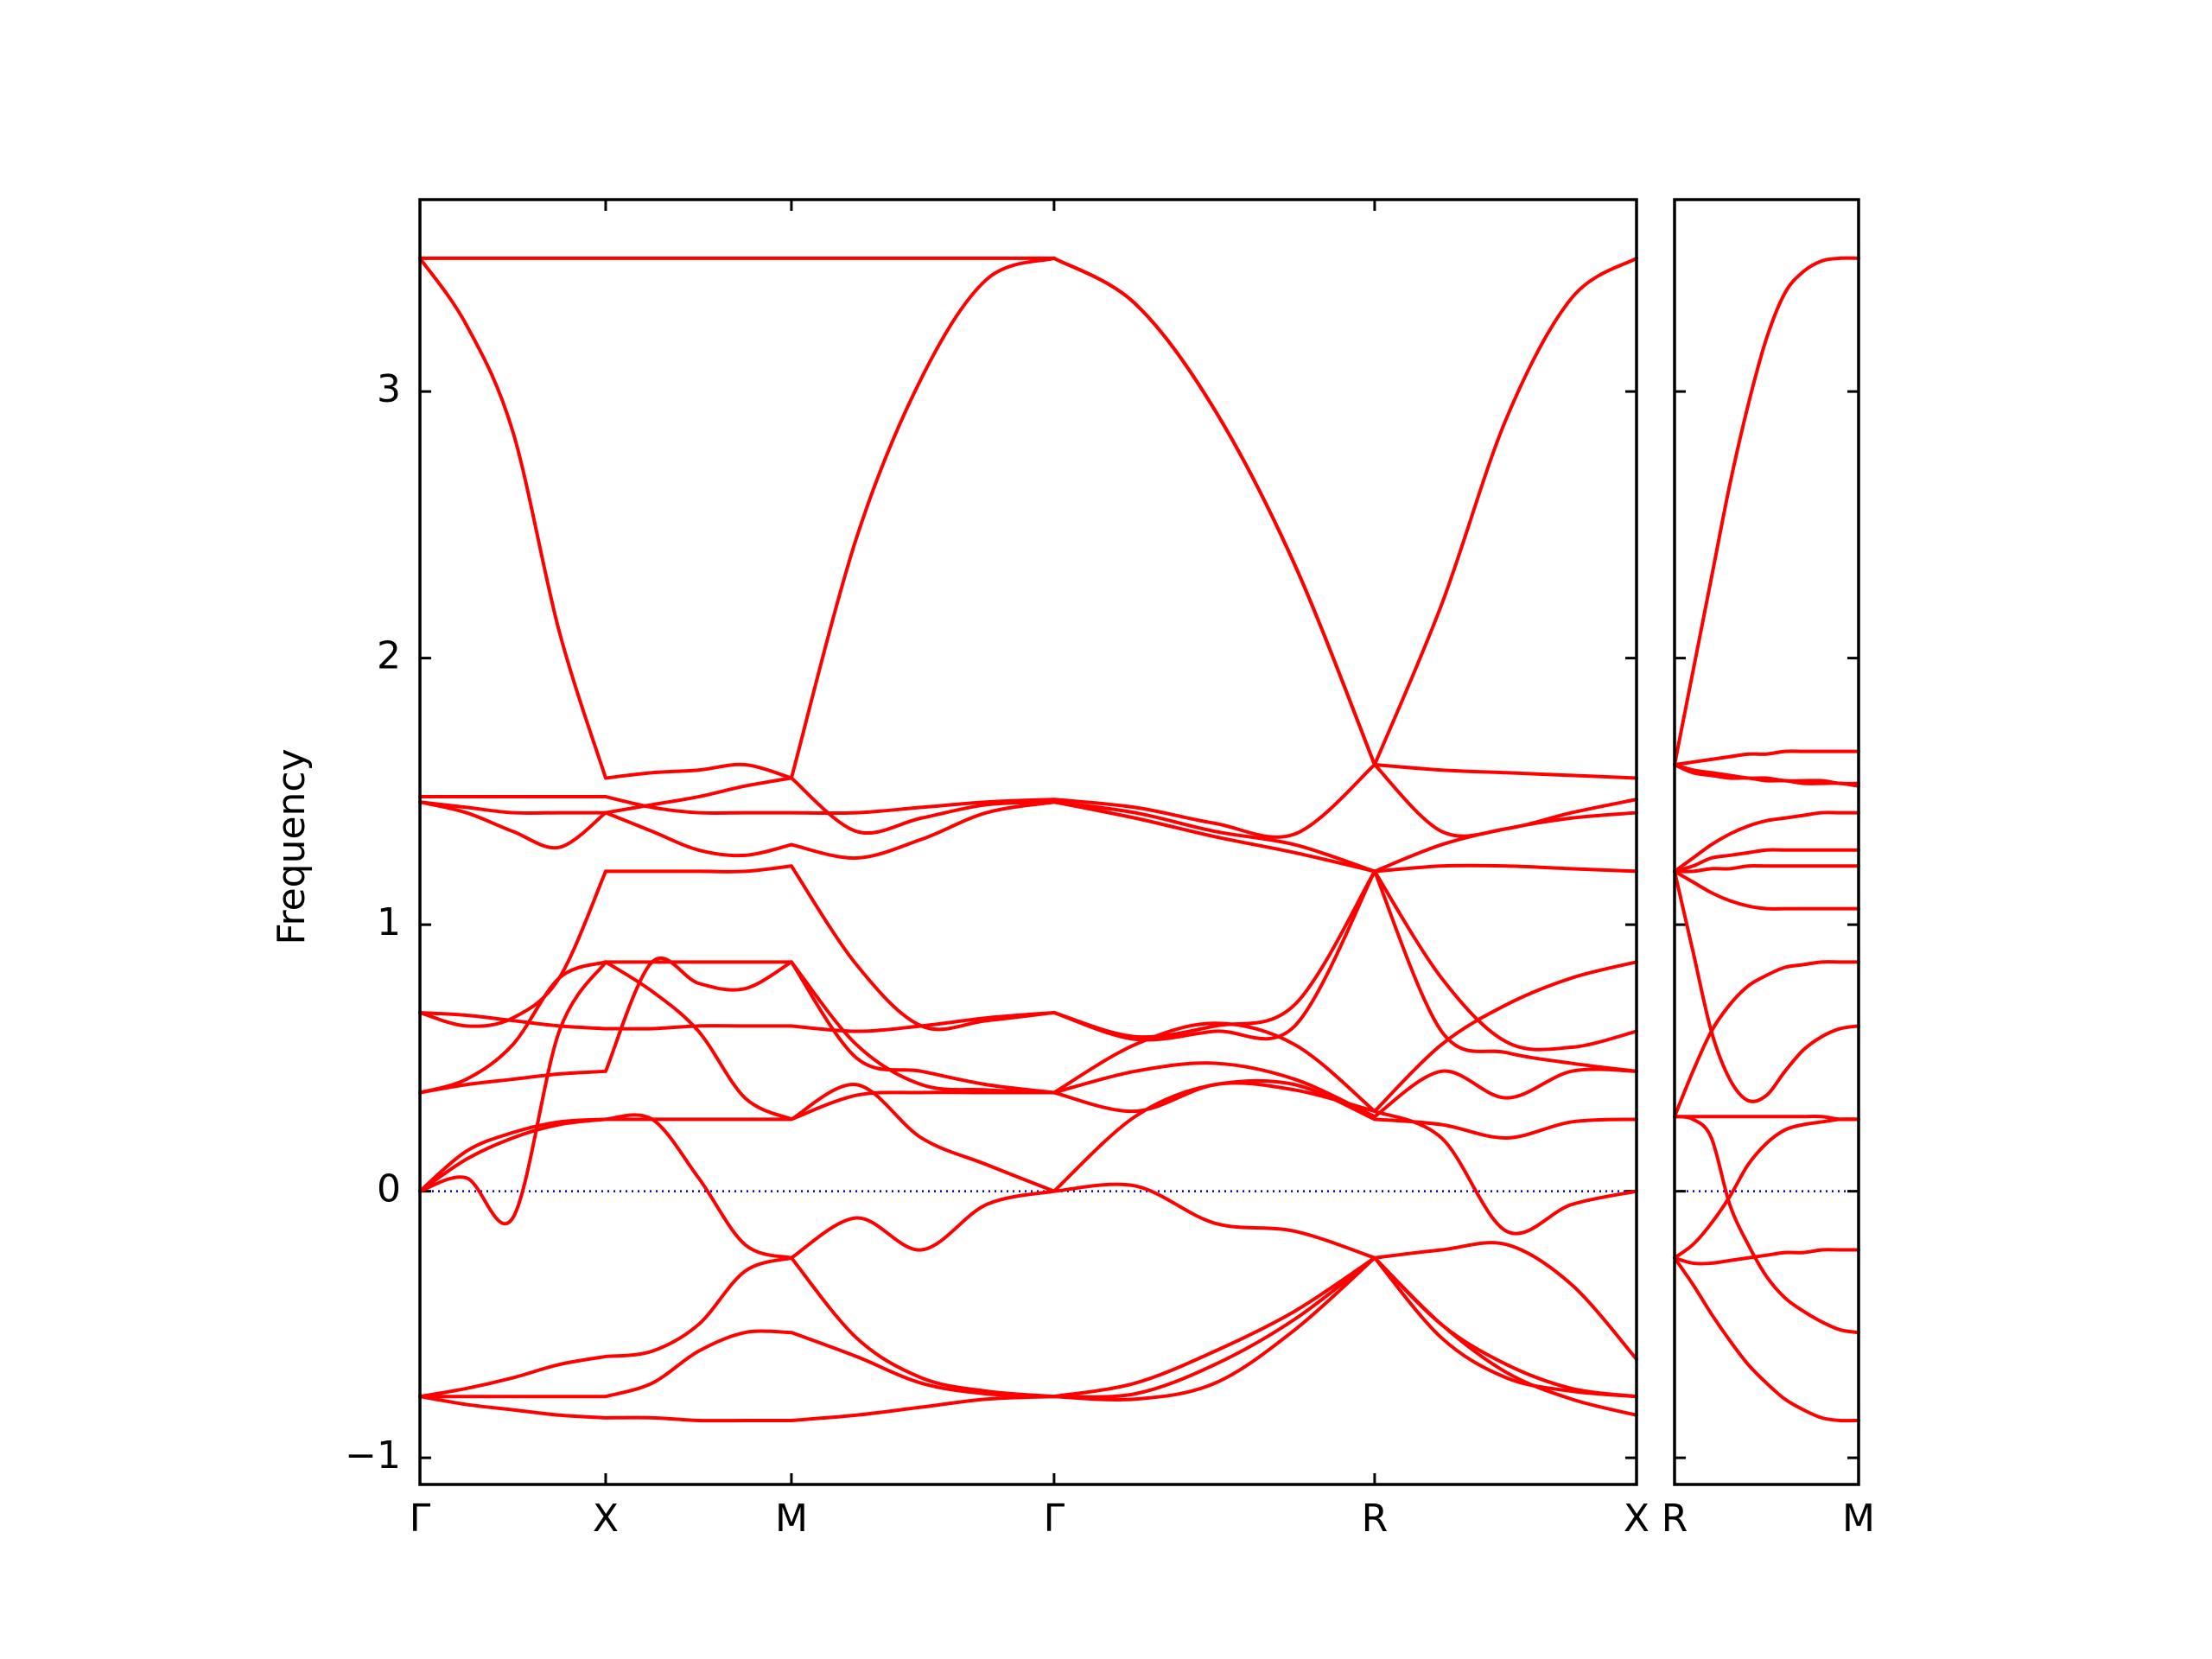 The image size is (2212, 1659). I want to click on y-tick-label: 3, so click(389, 389).